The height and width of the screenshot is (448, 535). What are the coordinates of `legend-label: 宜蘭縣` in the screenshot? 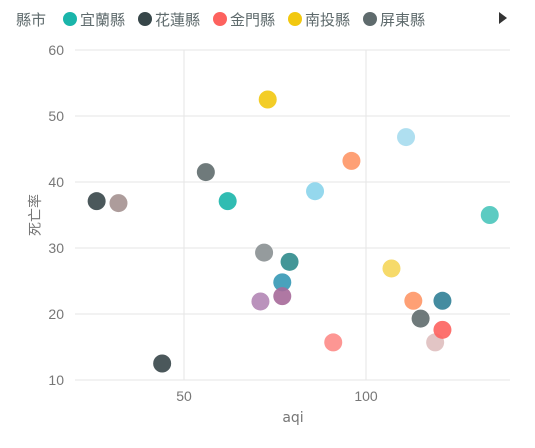 It's located at (102, 20).